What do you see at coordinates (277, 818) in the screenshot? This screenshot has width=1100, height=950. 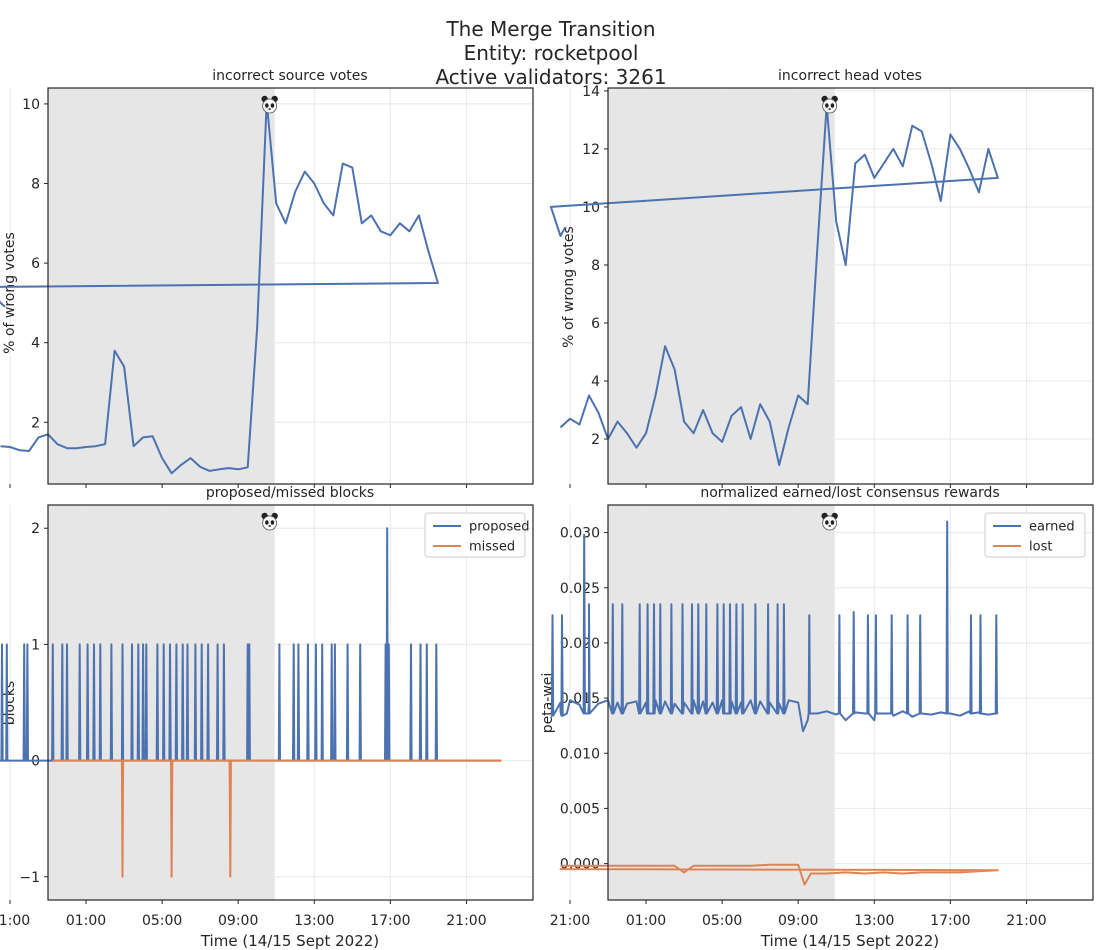 I see `series-line-missed` at bounding box center [277, 818].